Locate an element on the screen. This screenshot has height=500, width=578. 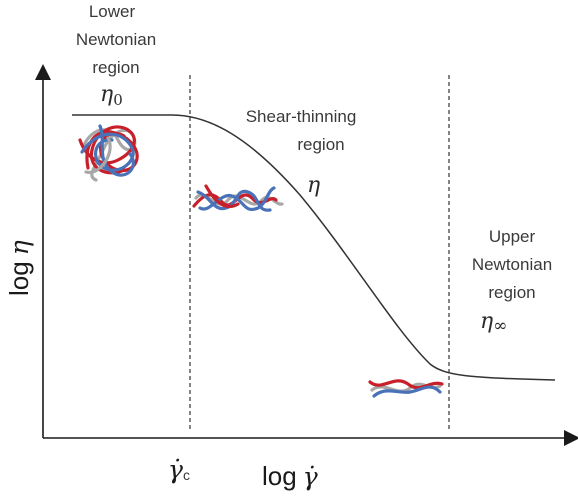
shear-region-line-1: Shear-thinning is located at coordinates (301, 116).